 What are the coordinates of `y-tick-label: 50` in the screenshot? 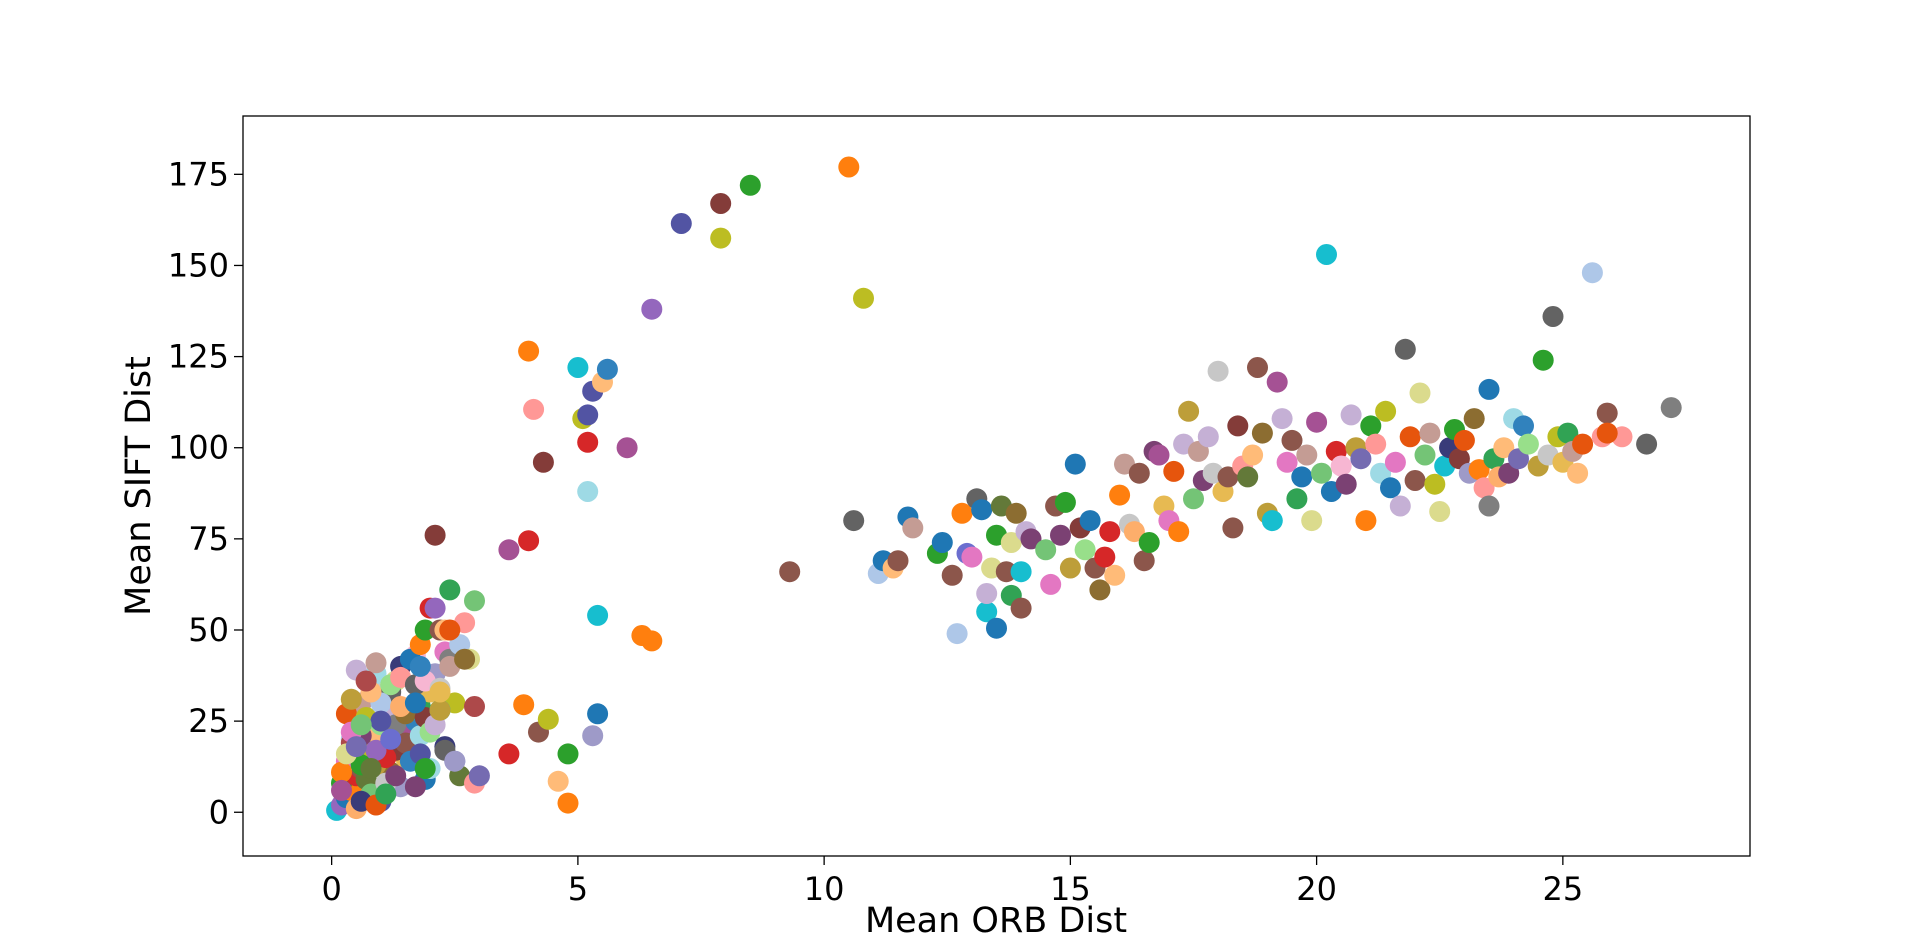 It's located at (208, 630).